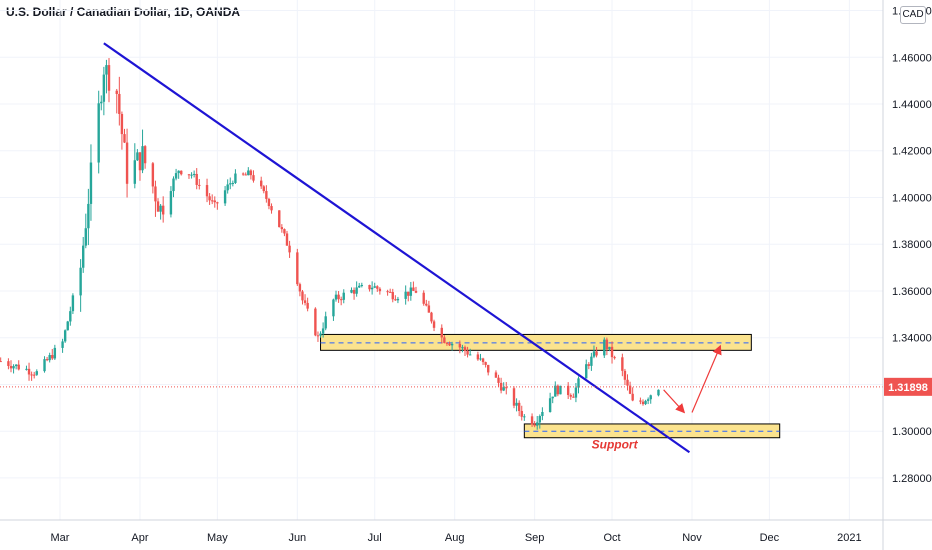 The width and height of the screenshot is (932, 550). What do you see at coordinates (123, 12) in the screenshot?
I see `chart-title: U.S. Dollar / Canadian Dollar, 1D, OANDA` at bounding box center [123, 12].